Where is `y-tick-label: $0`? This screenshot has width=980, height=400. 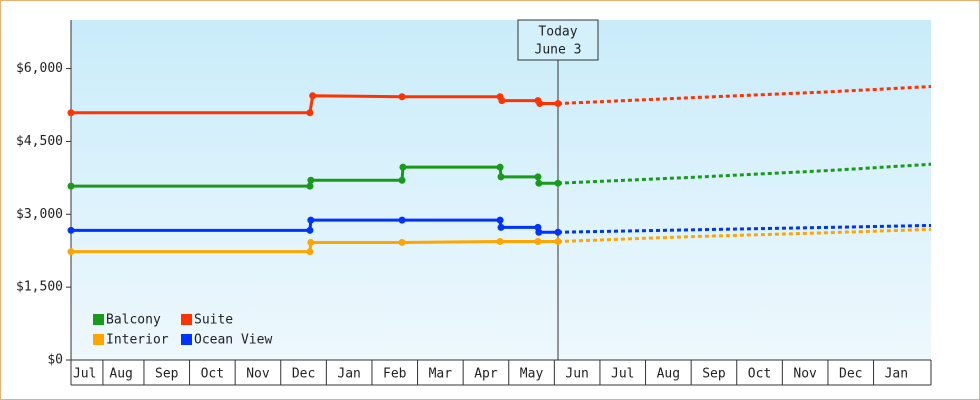 y-tick-label: $0 is located at coordinates (55, 360).